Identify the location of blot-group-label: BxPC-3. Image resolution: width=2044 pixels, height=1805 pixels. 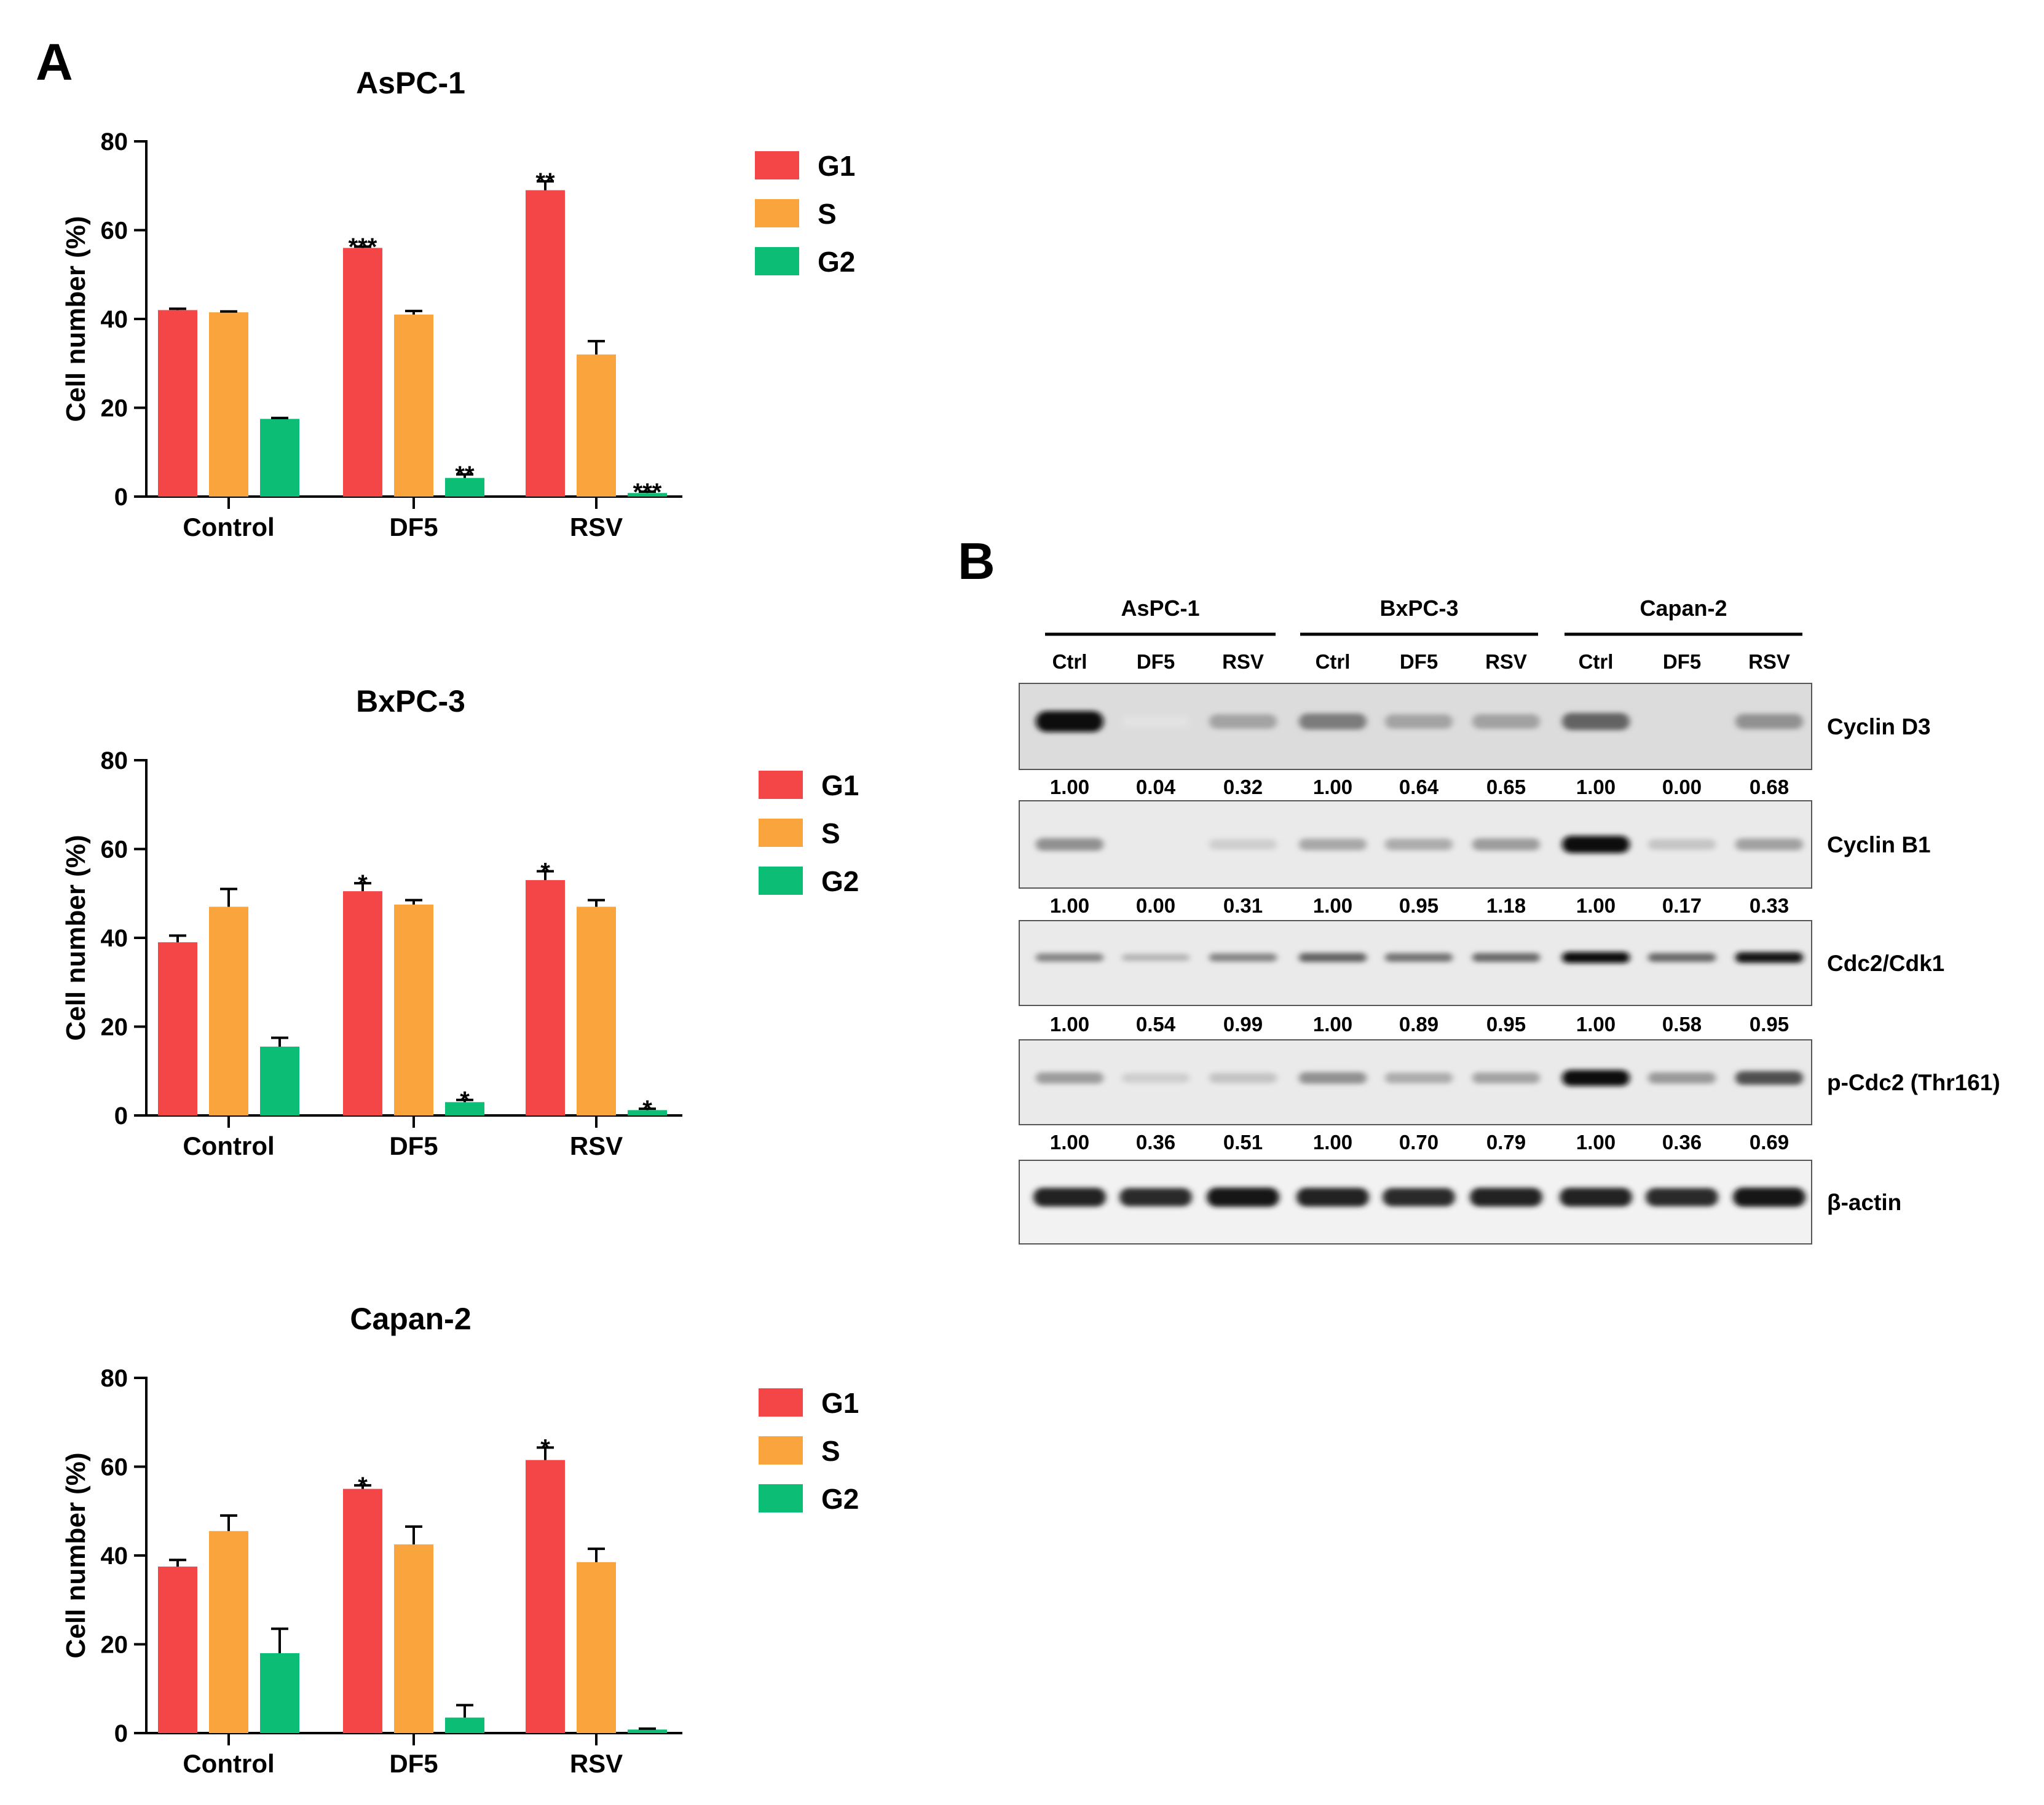
(1418, 608).